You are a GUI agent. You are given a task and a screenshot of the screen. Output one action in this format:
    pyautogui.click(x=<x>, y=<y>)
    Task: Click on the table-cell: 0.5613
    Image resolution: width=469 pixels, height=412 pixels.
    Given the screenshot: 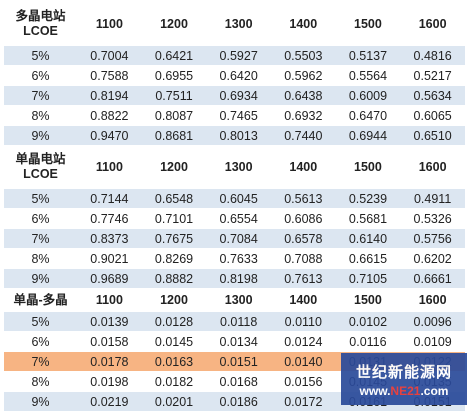 What is the action you would take?
    pyautogui.click(x=303, y=198)
    